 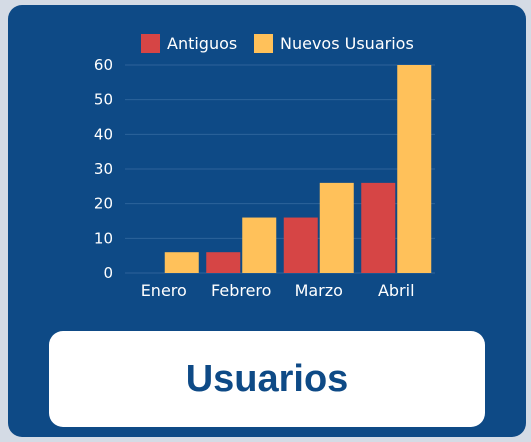 What do you see at coordinates (103, 204) in the screenshot?
I see `y-tick-label: 20` at bounding box center [103, 204].